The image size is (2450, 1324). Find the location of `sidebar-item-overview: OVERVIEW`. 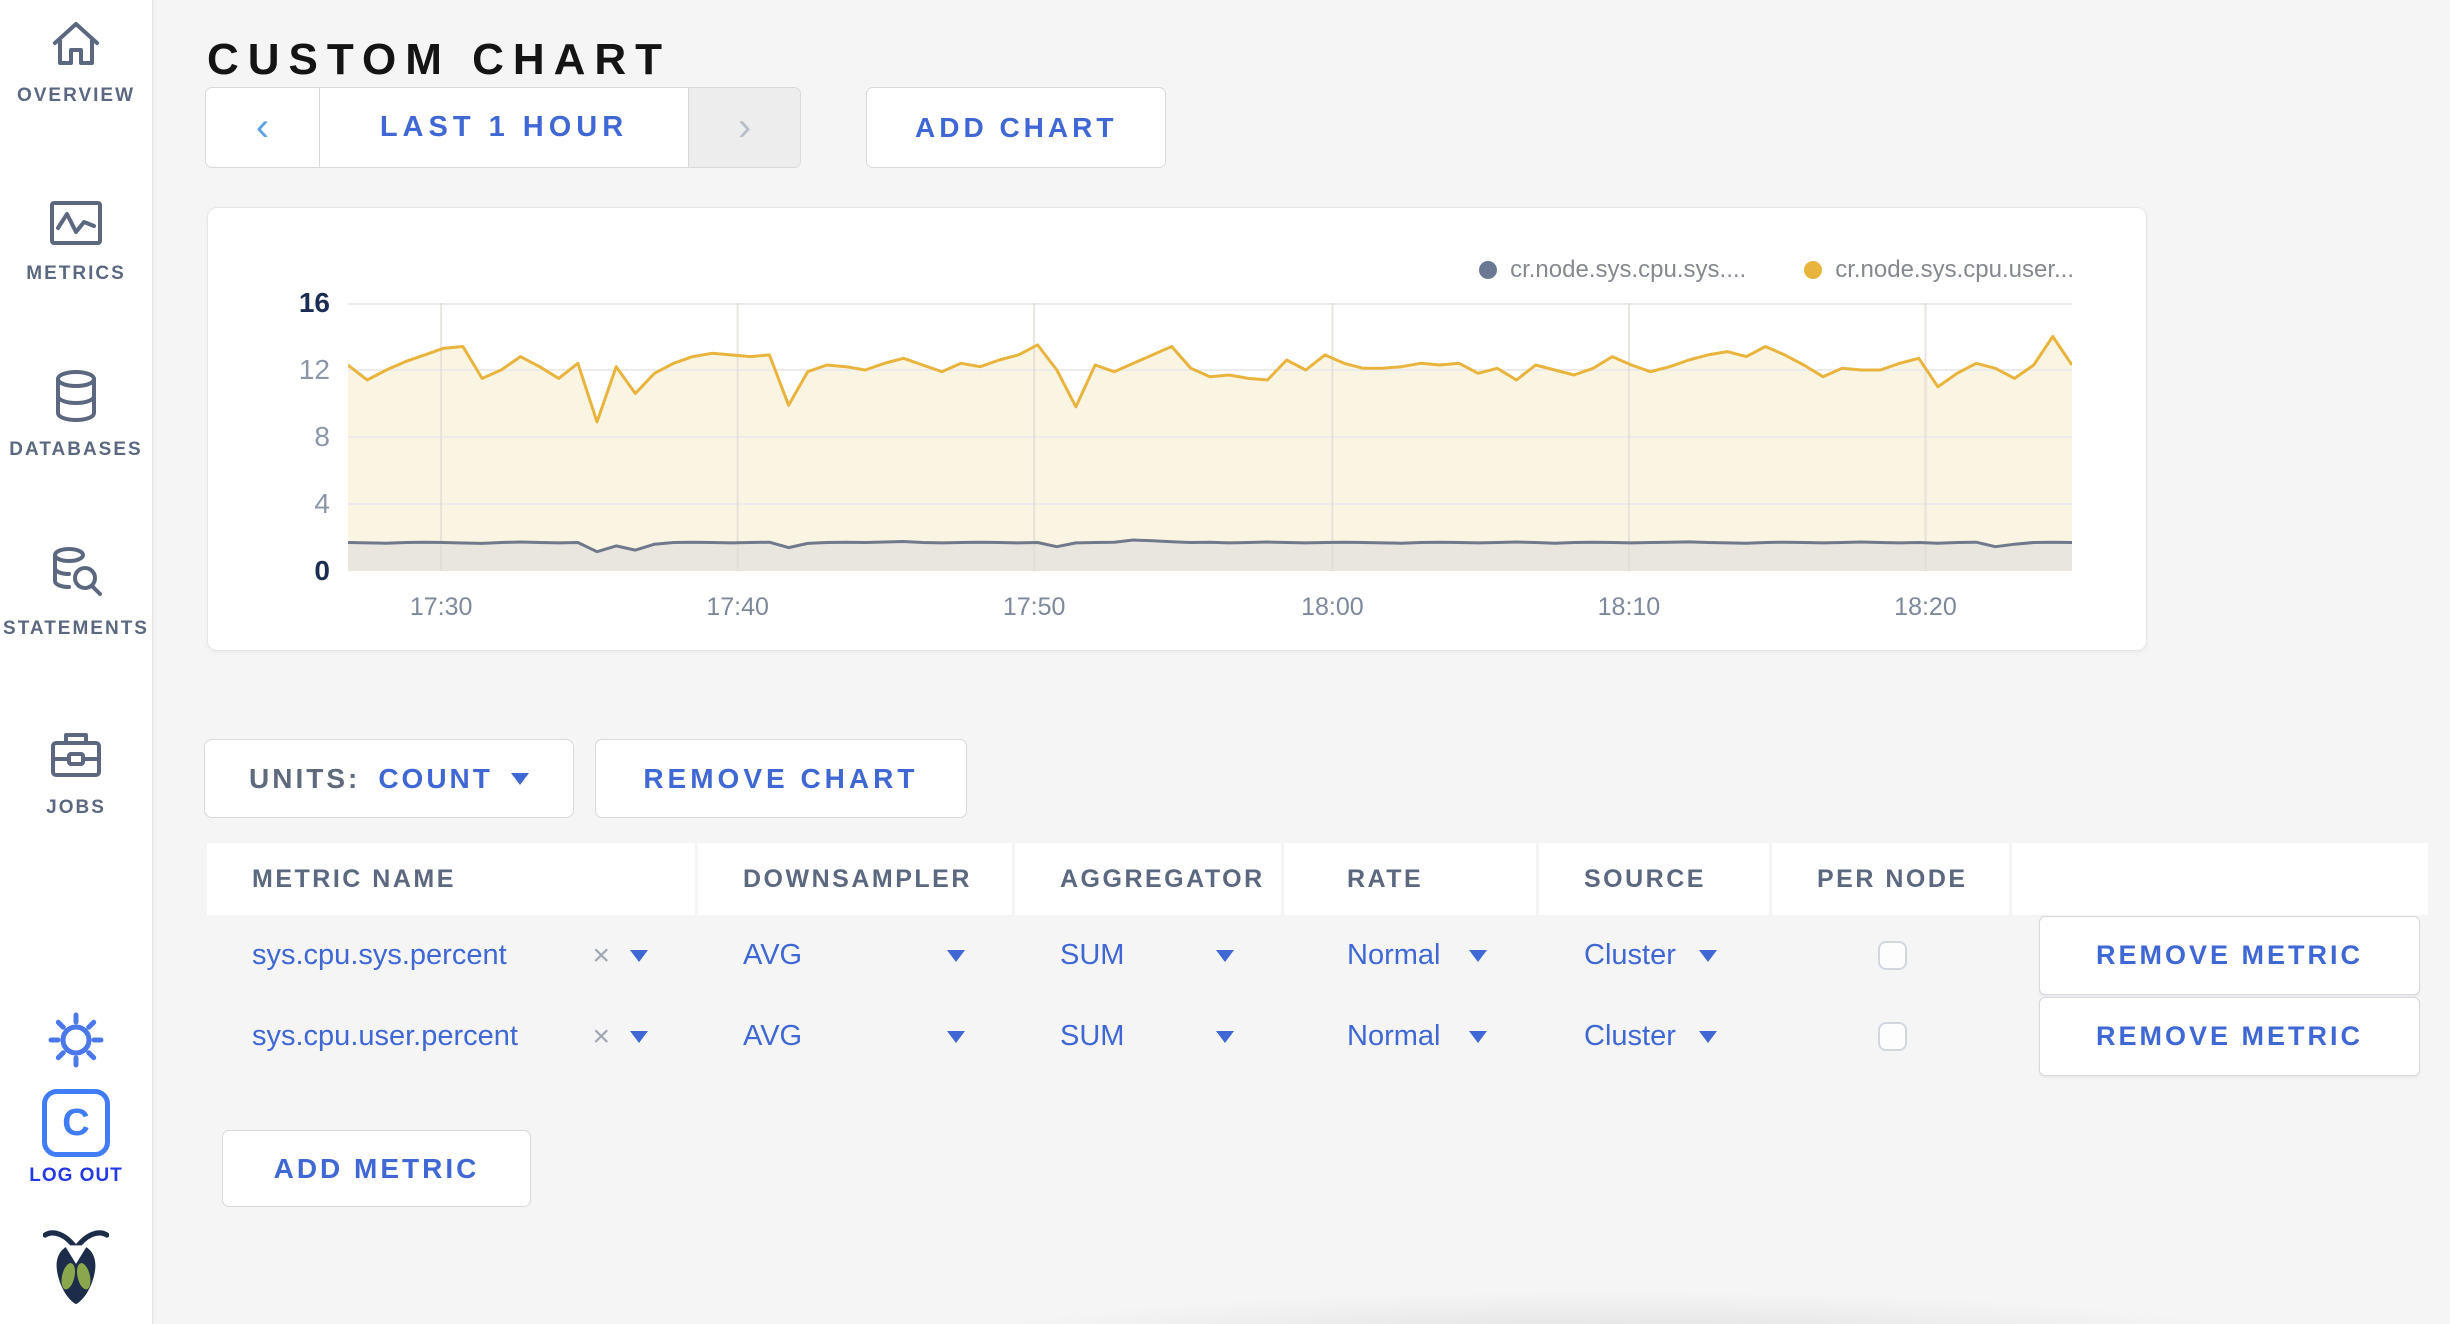

sidebar-item-overview: OVERVIEW is located at coordinates (76, 61).